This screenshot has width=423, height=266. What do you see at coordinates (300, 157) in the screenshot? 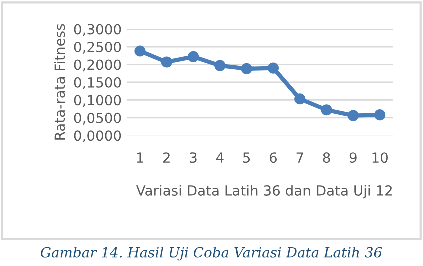
I see `x-tick-label: 7` at bounding box center [300, 157].